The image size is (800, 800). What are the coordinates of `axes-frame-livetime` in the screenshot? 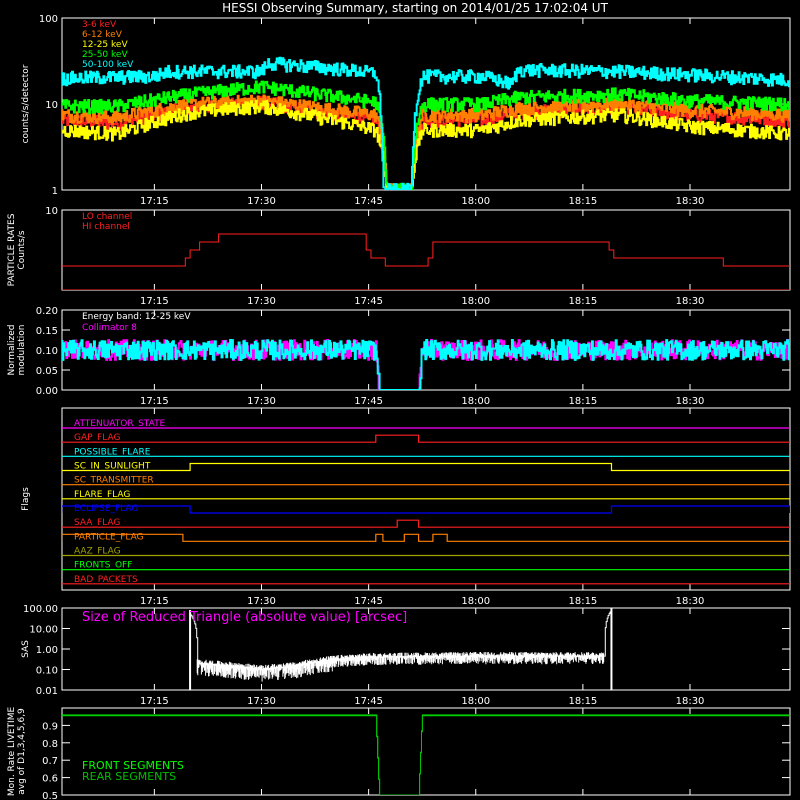 It's located at (426, 751).